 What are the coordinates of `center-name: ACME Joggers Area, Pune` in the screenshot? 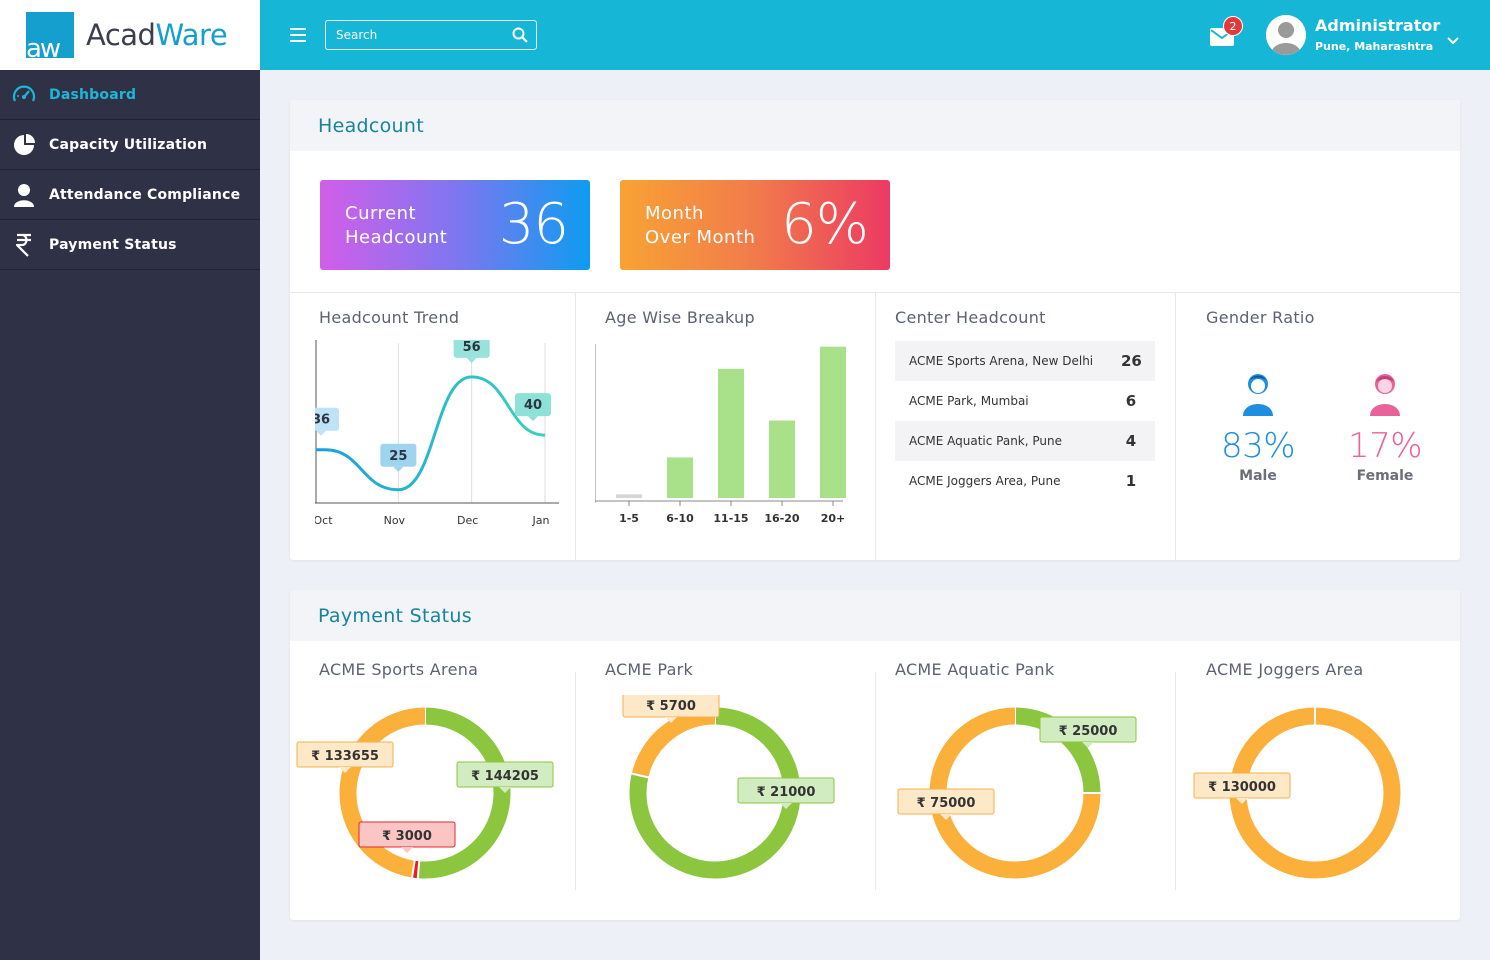 It's located at (985, 481).